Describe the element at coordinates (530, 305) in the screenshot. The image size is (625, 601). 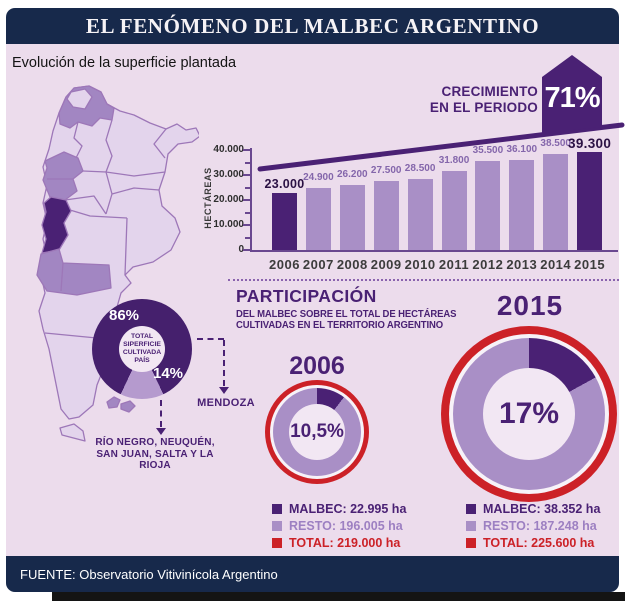
I see `donut-2015-title: 2015` at that location.